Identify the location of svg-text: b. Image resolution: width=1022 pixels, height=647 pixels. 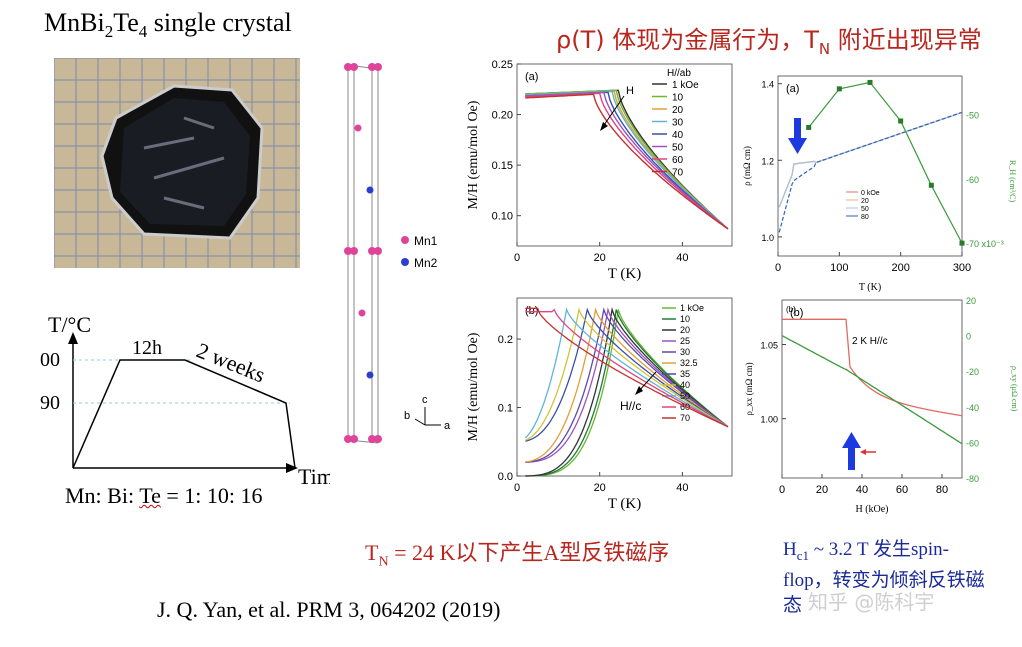
(407, 416).